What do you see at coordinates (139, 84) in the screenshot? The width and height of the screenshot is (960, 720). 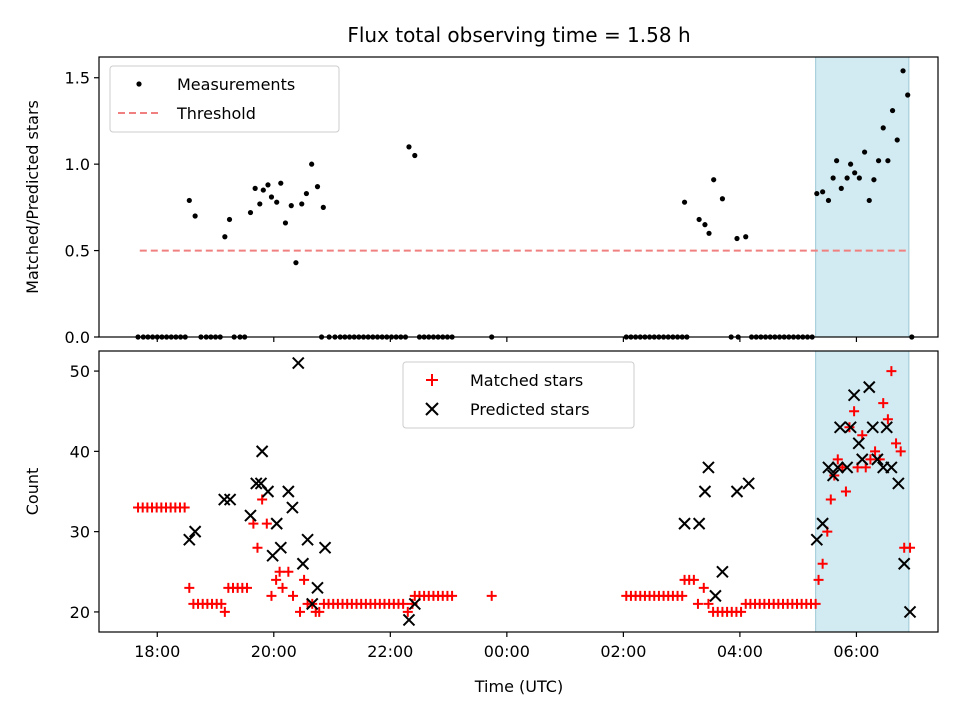 I see `measurements-legend-marker` at bounding box center [139, 84].